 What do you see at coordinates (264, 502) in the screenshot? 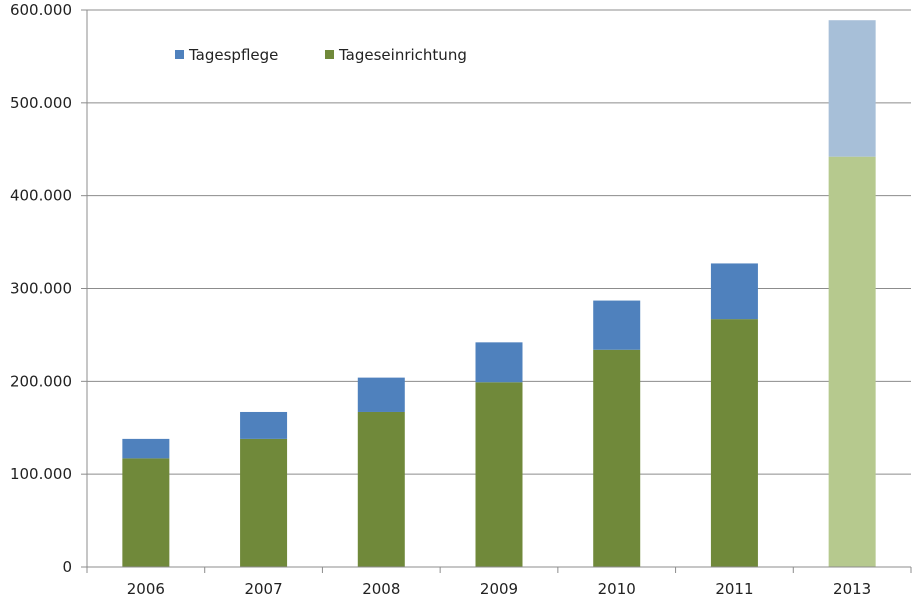
I see `bar-tageseinrichtung-2007` at bounding box center [264, 502].